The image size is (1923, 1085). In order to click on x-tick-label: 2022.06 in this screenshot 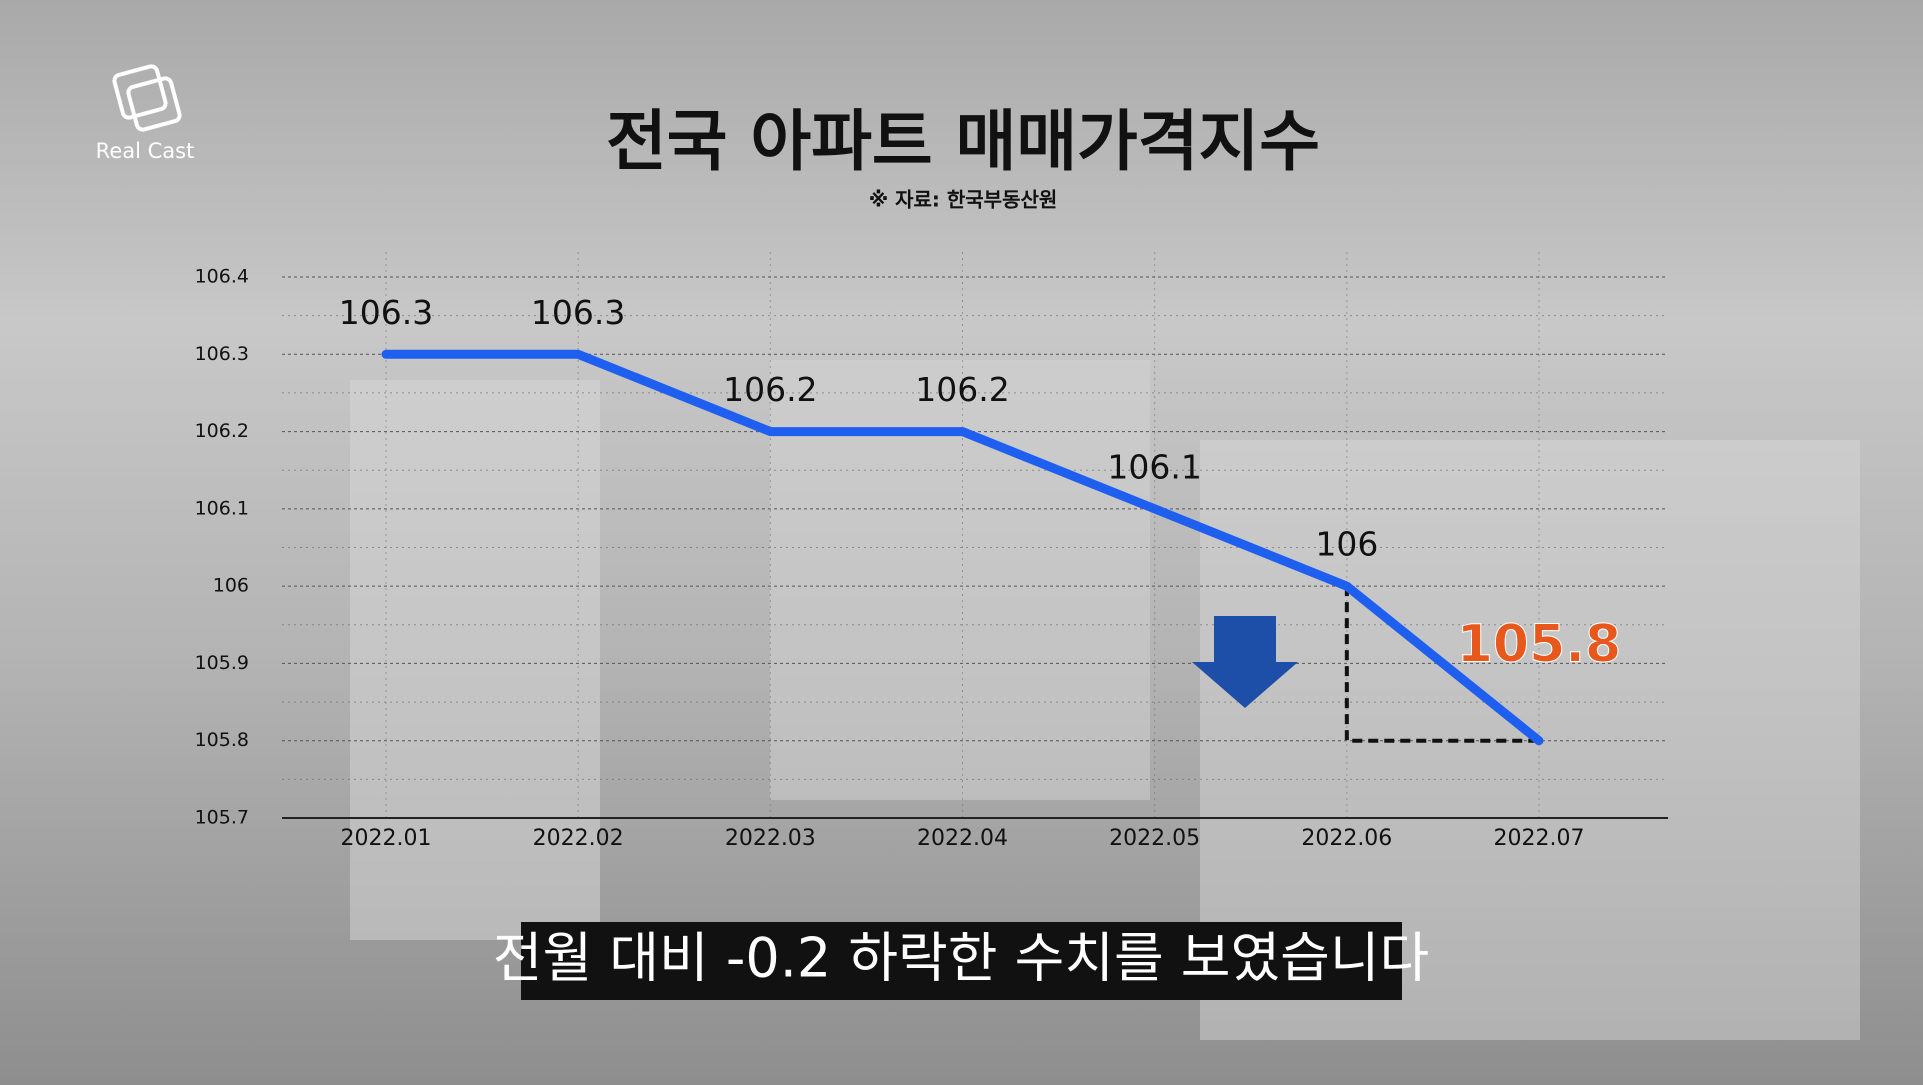, I will do `click(1346, 838)`.